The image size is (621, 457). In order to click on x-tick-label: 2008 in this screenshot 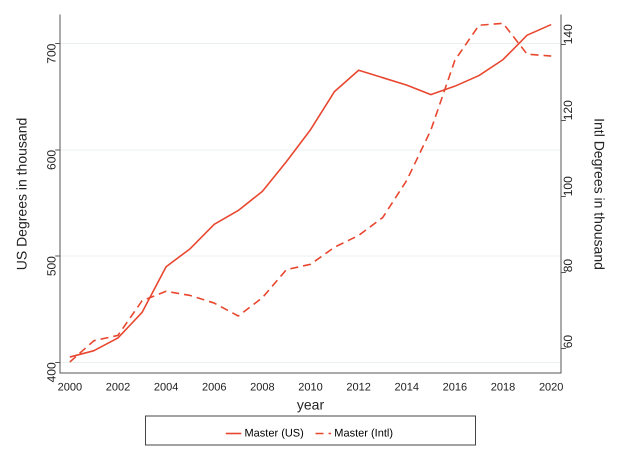, I will do `click(262, 388)`.